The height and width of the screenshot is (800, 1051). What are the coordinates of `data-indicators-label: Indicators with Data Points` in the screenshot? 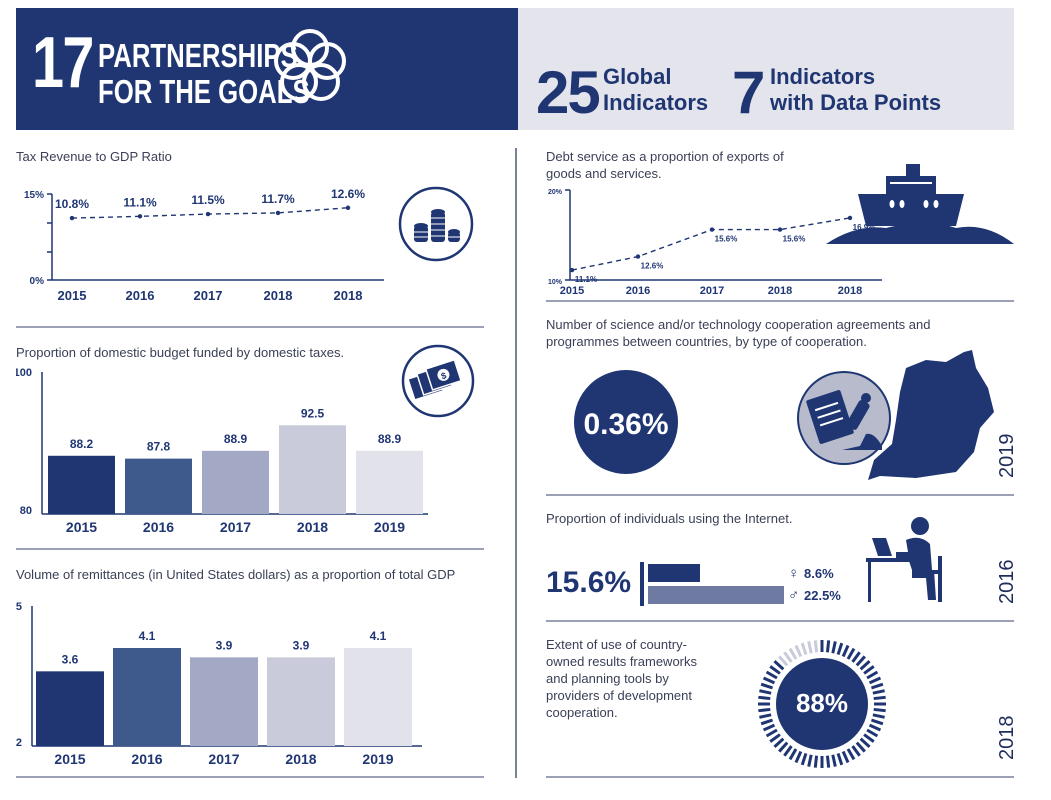 It's located at (856, 89).